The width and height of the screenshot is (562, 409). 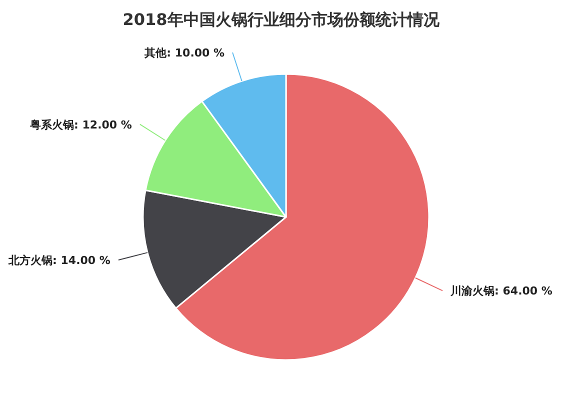 What do you see at coordinates (281, 19) in the screenshot?
I see `title: 2018年中国火锅行业细分市场份额统计情况` at bounding box center [281, 19].